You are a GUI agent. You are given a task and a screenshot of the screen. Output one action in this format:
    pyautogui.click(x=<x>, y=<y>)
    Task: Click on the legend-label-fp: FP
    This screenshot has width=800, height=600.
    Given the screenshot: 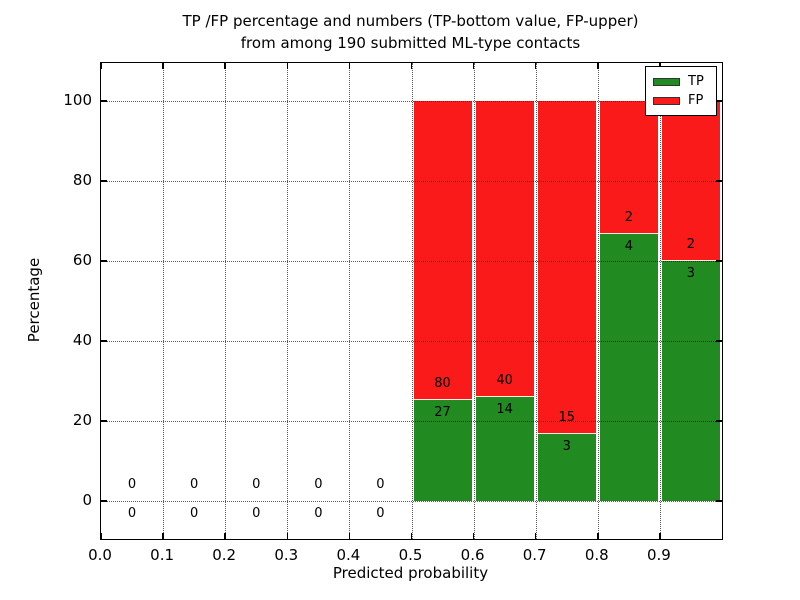 What is the action you would take?
    pyautogui.click(x=696, y=100)
    